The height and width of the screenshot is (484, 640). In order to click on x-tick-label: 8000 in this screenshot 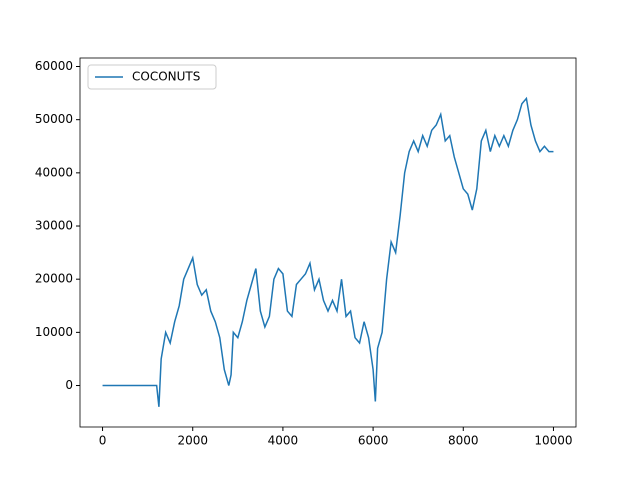, I will do `click(463, 441)`.